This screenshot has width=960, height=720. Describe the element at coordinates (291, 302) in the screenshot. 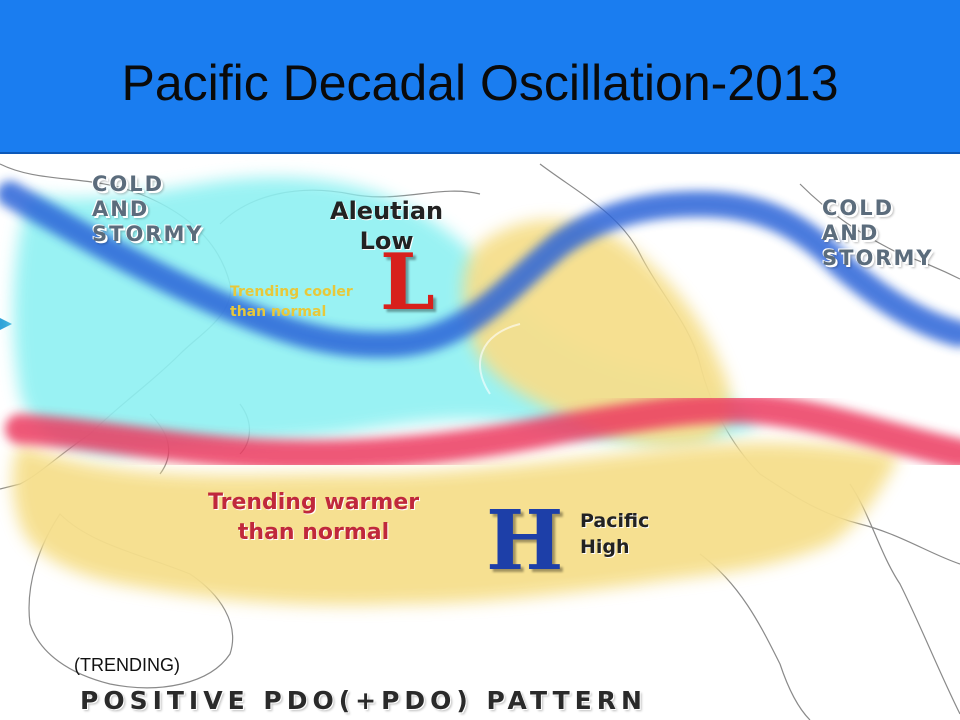

I see `trending-cooler-label: Trending cooler than normal` at that location.